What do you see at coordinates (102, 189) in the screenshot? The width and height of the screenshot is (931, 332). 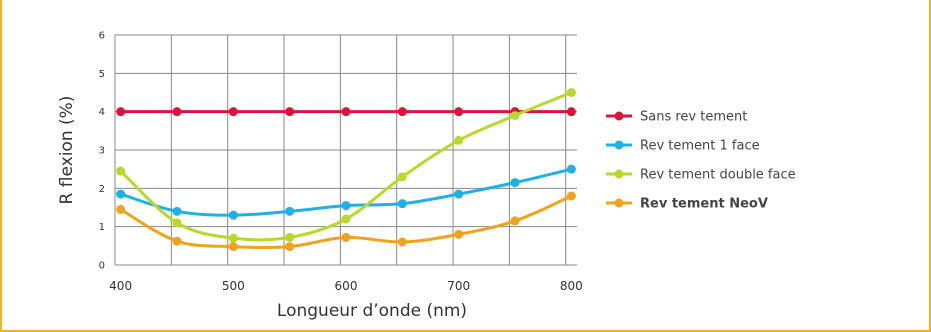 I see `y-tick-label: 2` at bounding box center [102, 189].